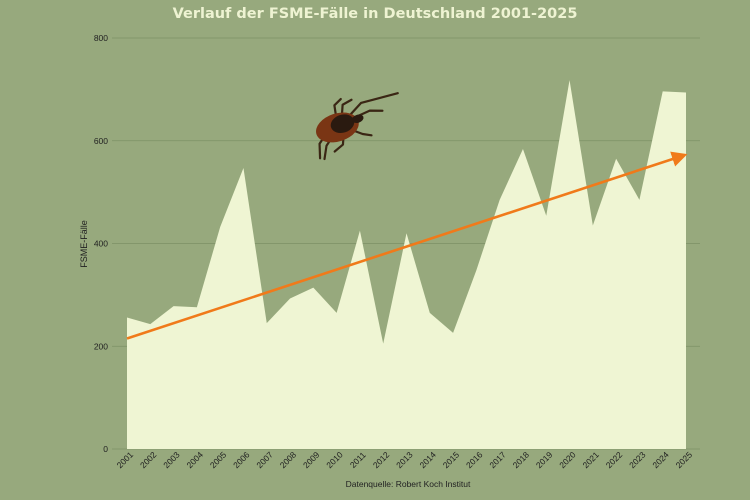 The image size is (750, 500). What do you see at coordinates (101, 244) in the screenshot?
I see `y-tick-label: 400` at bounding box center [101, 244].